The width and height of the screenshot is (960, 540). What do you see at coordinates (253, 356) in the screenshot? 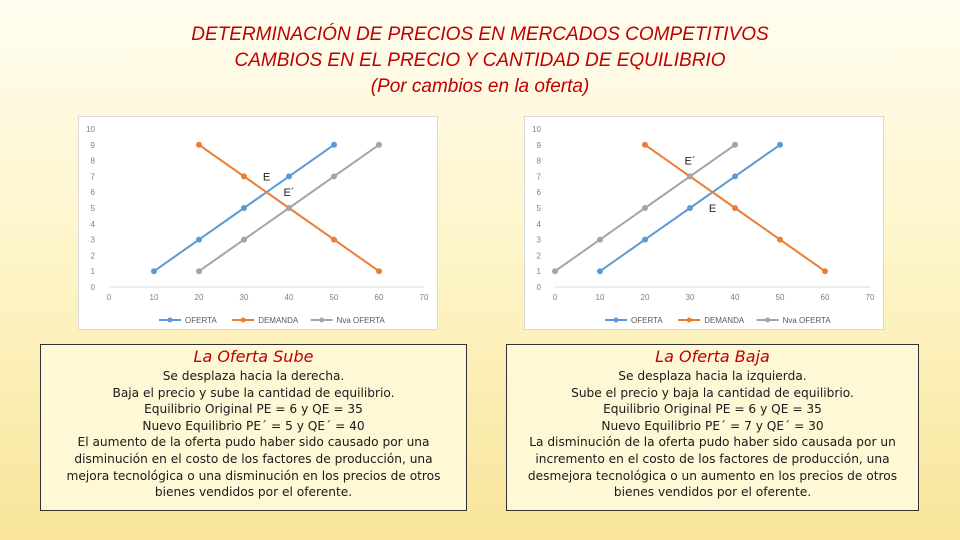
I see `left-box-heading: La Oferta Sube` at bounding box center [253, 356].